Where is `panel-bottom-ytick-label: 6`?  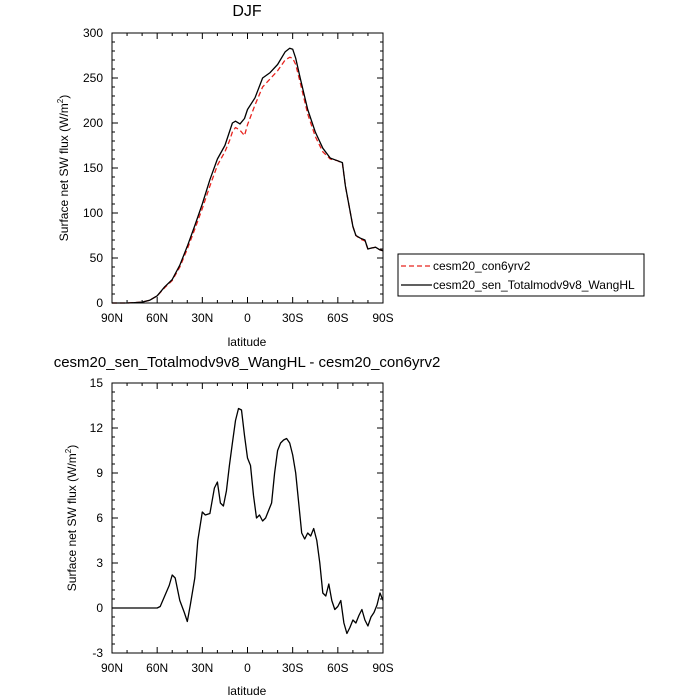 panel-bottom-ytick-label: 6 is located at coordinates (99, 518).